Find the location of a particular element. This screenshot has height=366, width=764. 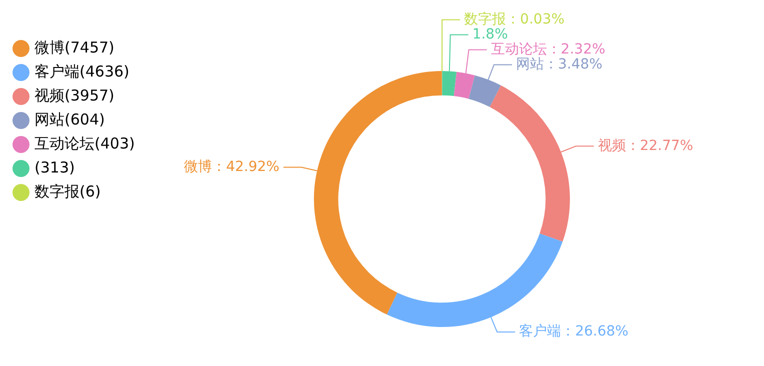

data-label: 微博：42.92% is located at coordinates (232, 166).